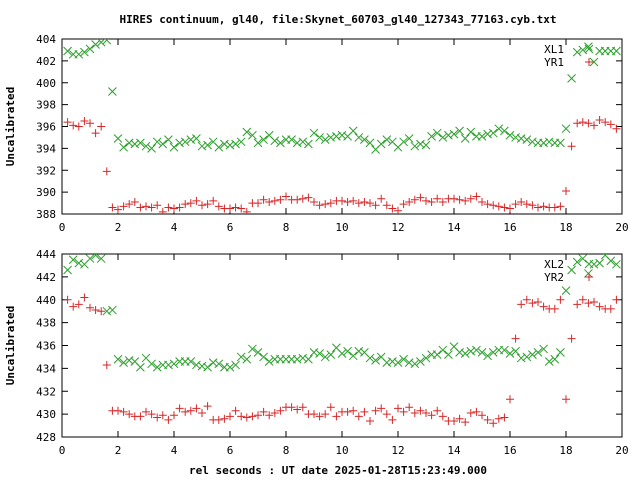  Describe the element at coordinates (46, 277) in the screenshot. I see `y-tick-label: 442` at that location.